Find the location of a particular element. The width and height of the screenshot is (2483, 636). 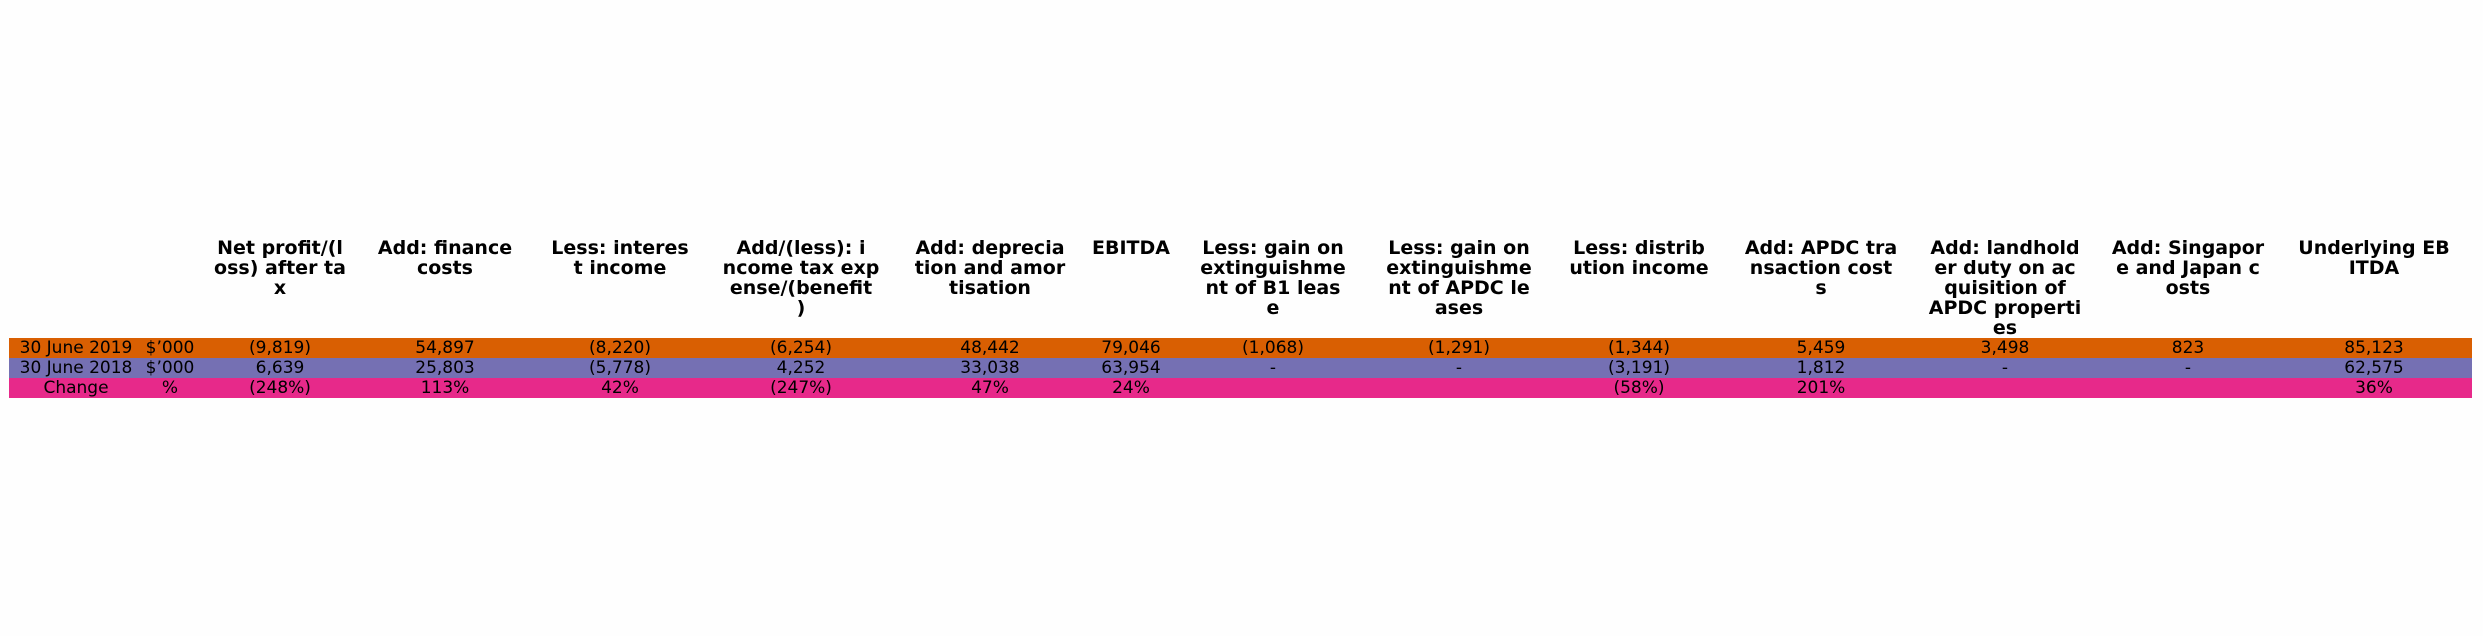

table-cell: 3,498 is located at coordinates (2005, 348).